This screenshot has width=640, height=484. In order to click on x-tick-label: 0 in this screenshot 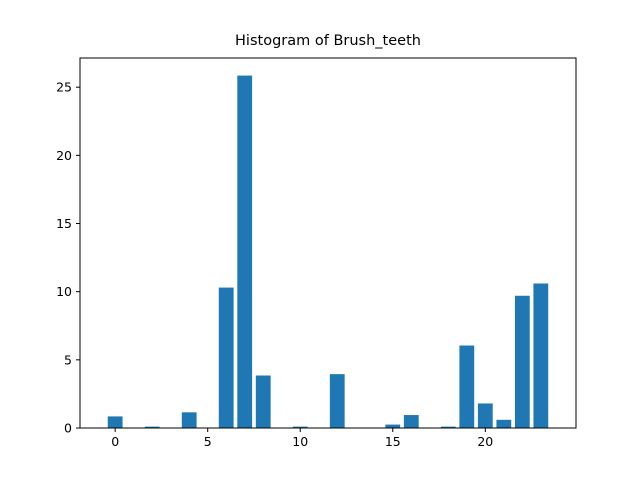, I will do `click(115, 441)`.